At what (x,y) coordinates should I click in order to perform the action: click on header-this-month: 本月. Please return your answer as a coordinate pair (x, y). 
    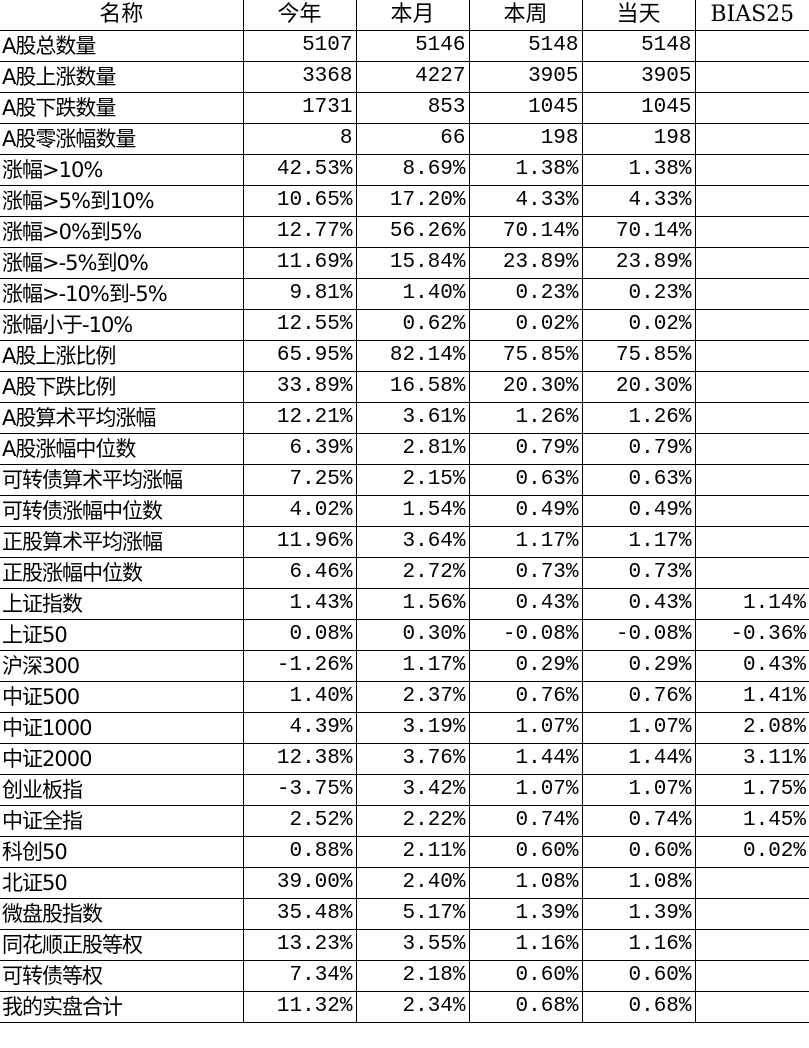
    Looking at the image, I should click on (412, 15).